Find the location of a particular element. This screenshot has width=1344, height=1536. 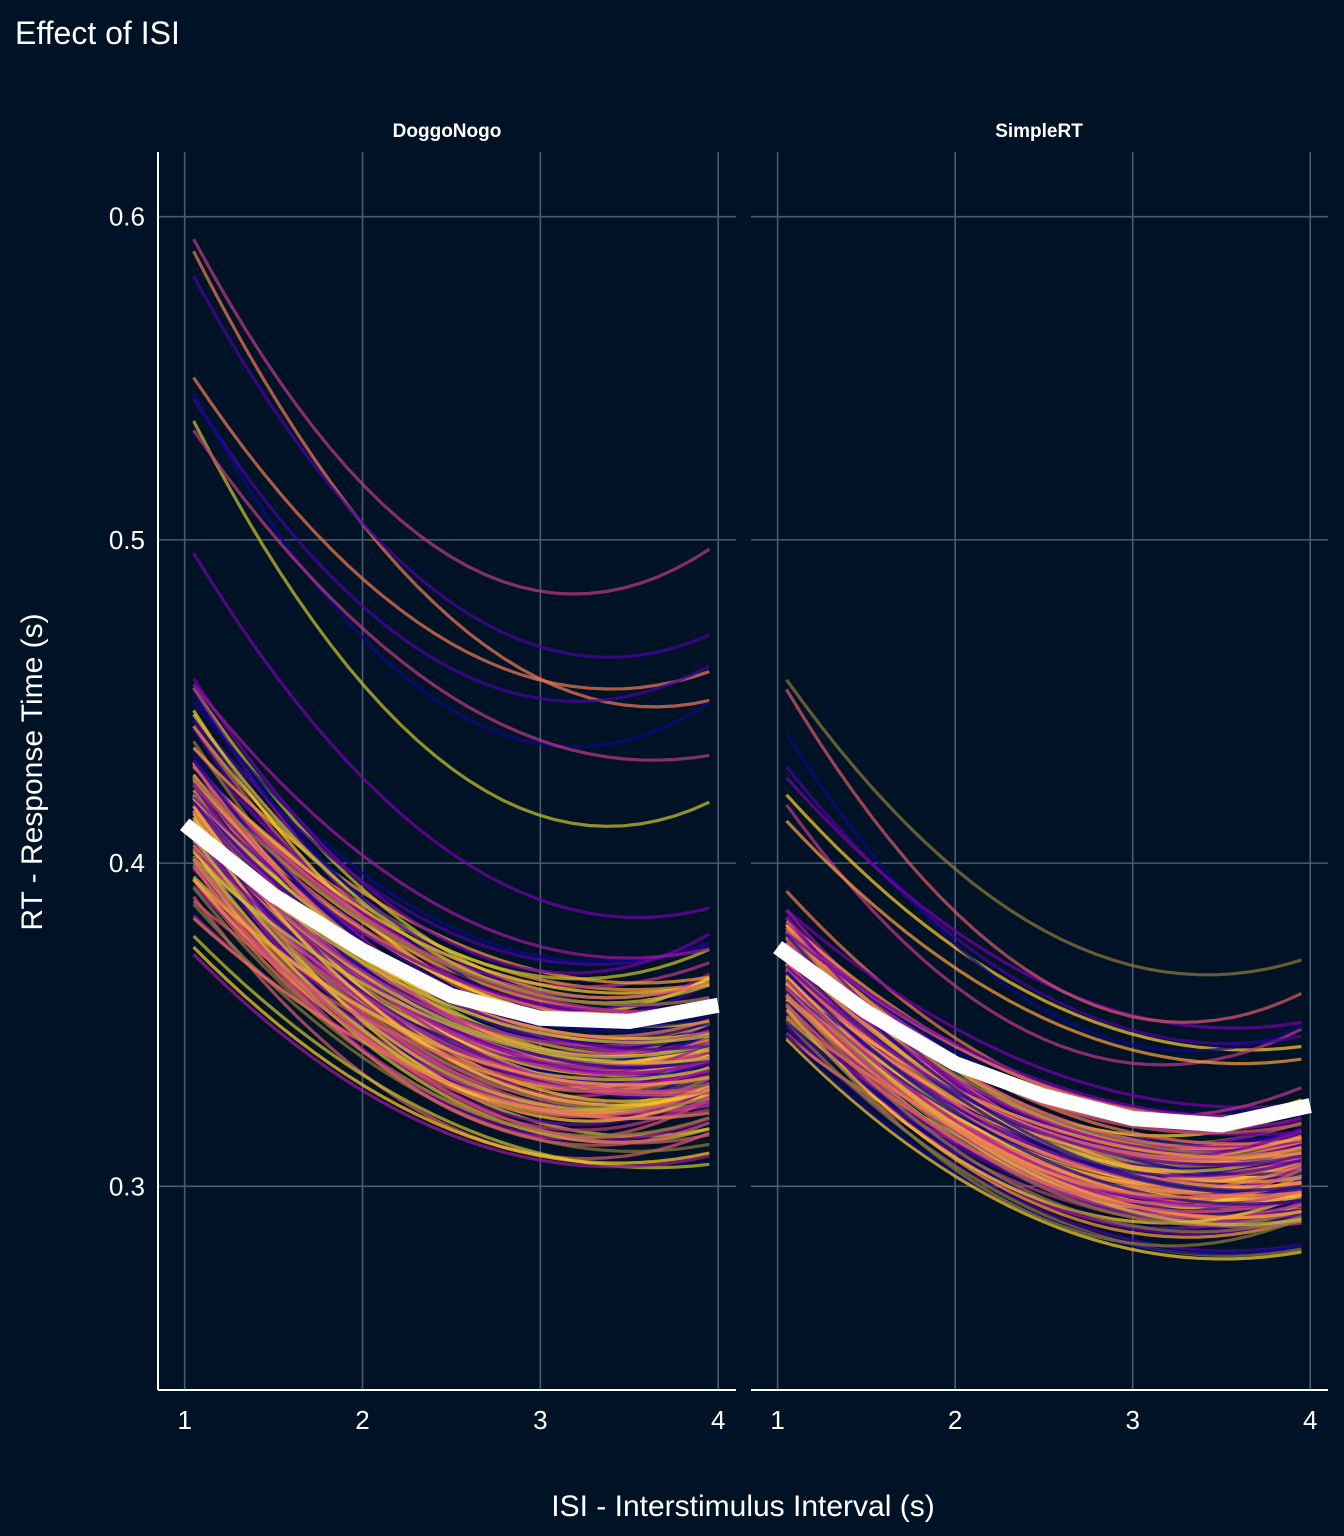

x-axis-title: ISI - Interstimulus Interval (s) is located at coordinates (742, 1506).